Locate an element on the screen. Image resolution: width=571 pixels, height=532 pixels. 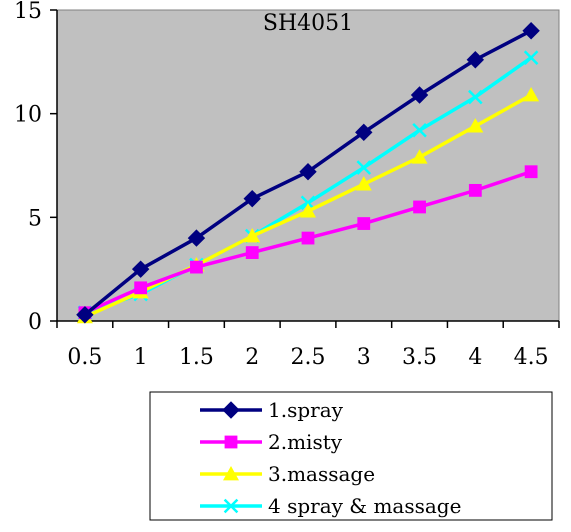
x-tick-label: 1.5 is located at coordinates (196, 357).